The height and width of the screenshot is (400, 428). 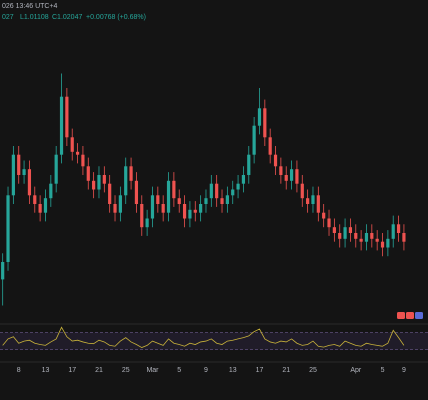 What do you see at coordinates (152, 370) in the screenshot?
I see `x-tick-label: Mar` at bounding box center [152, 370].